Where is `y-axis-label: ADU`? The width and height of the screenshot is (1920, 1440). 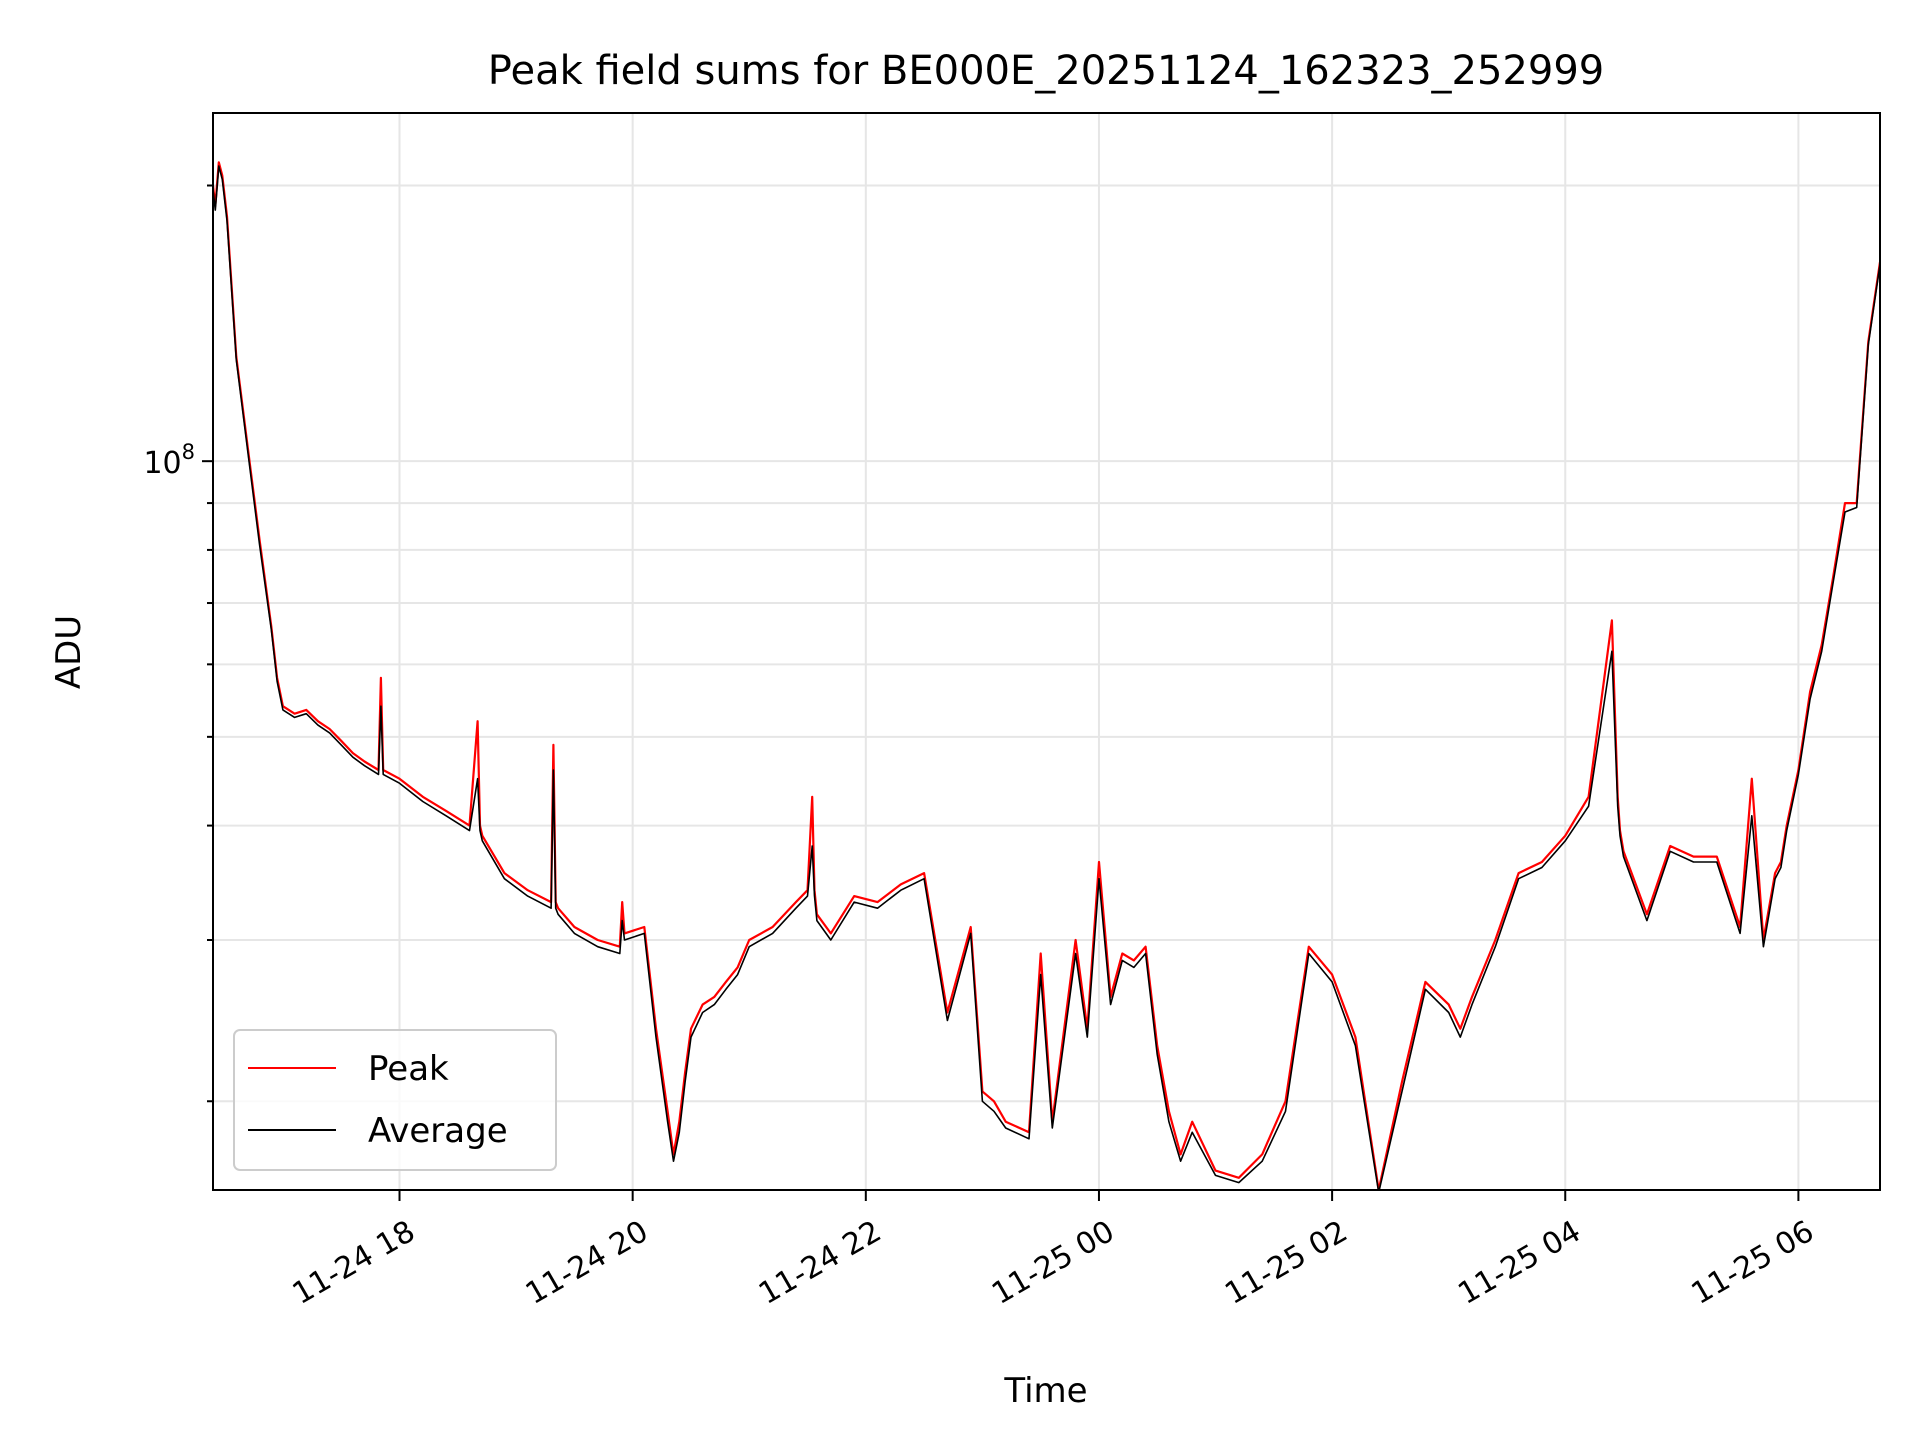
y-axis-label: ADU is located at coordinates (69, 652).